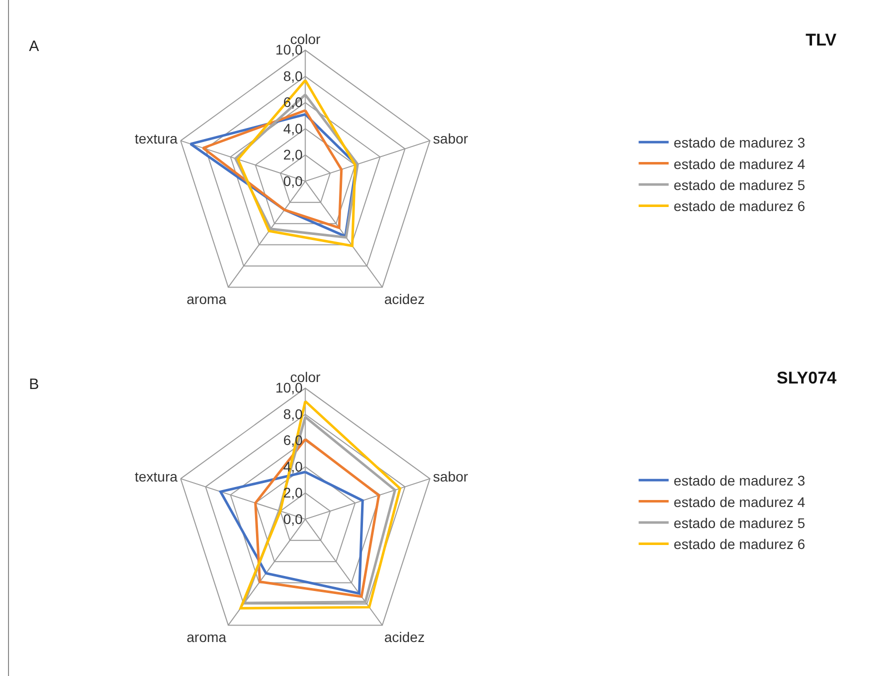 The height and width of the screenshot is (676, 870). Describe the element at coordinates (822, 40) in the screenshot. I see `chart-title: TLV` at that location.